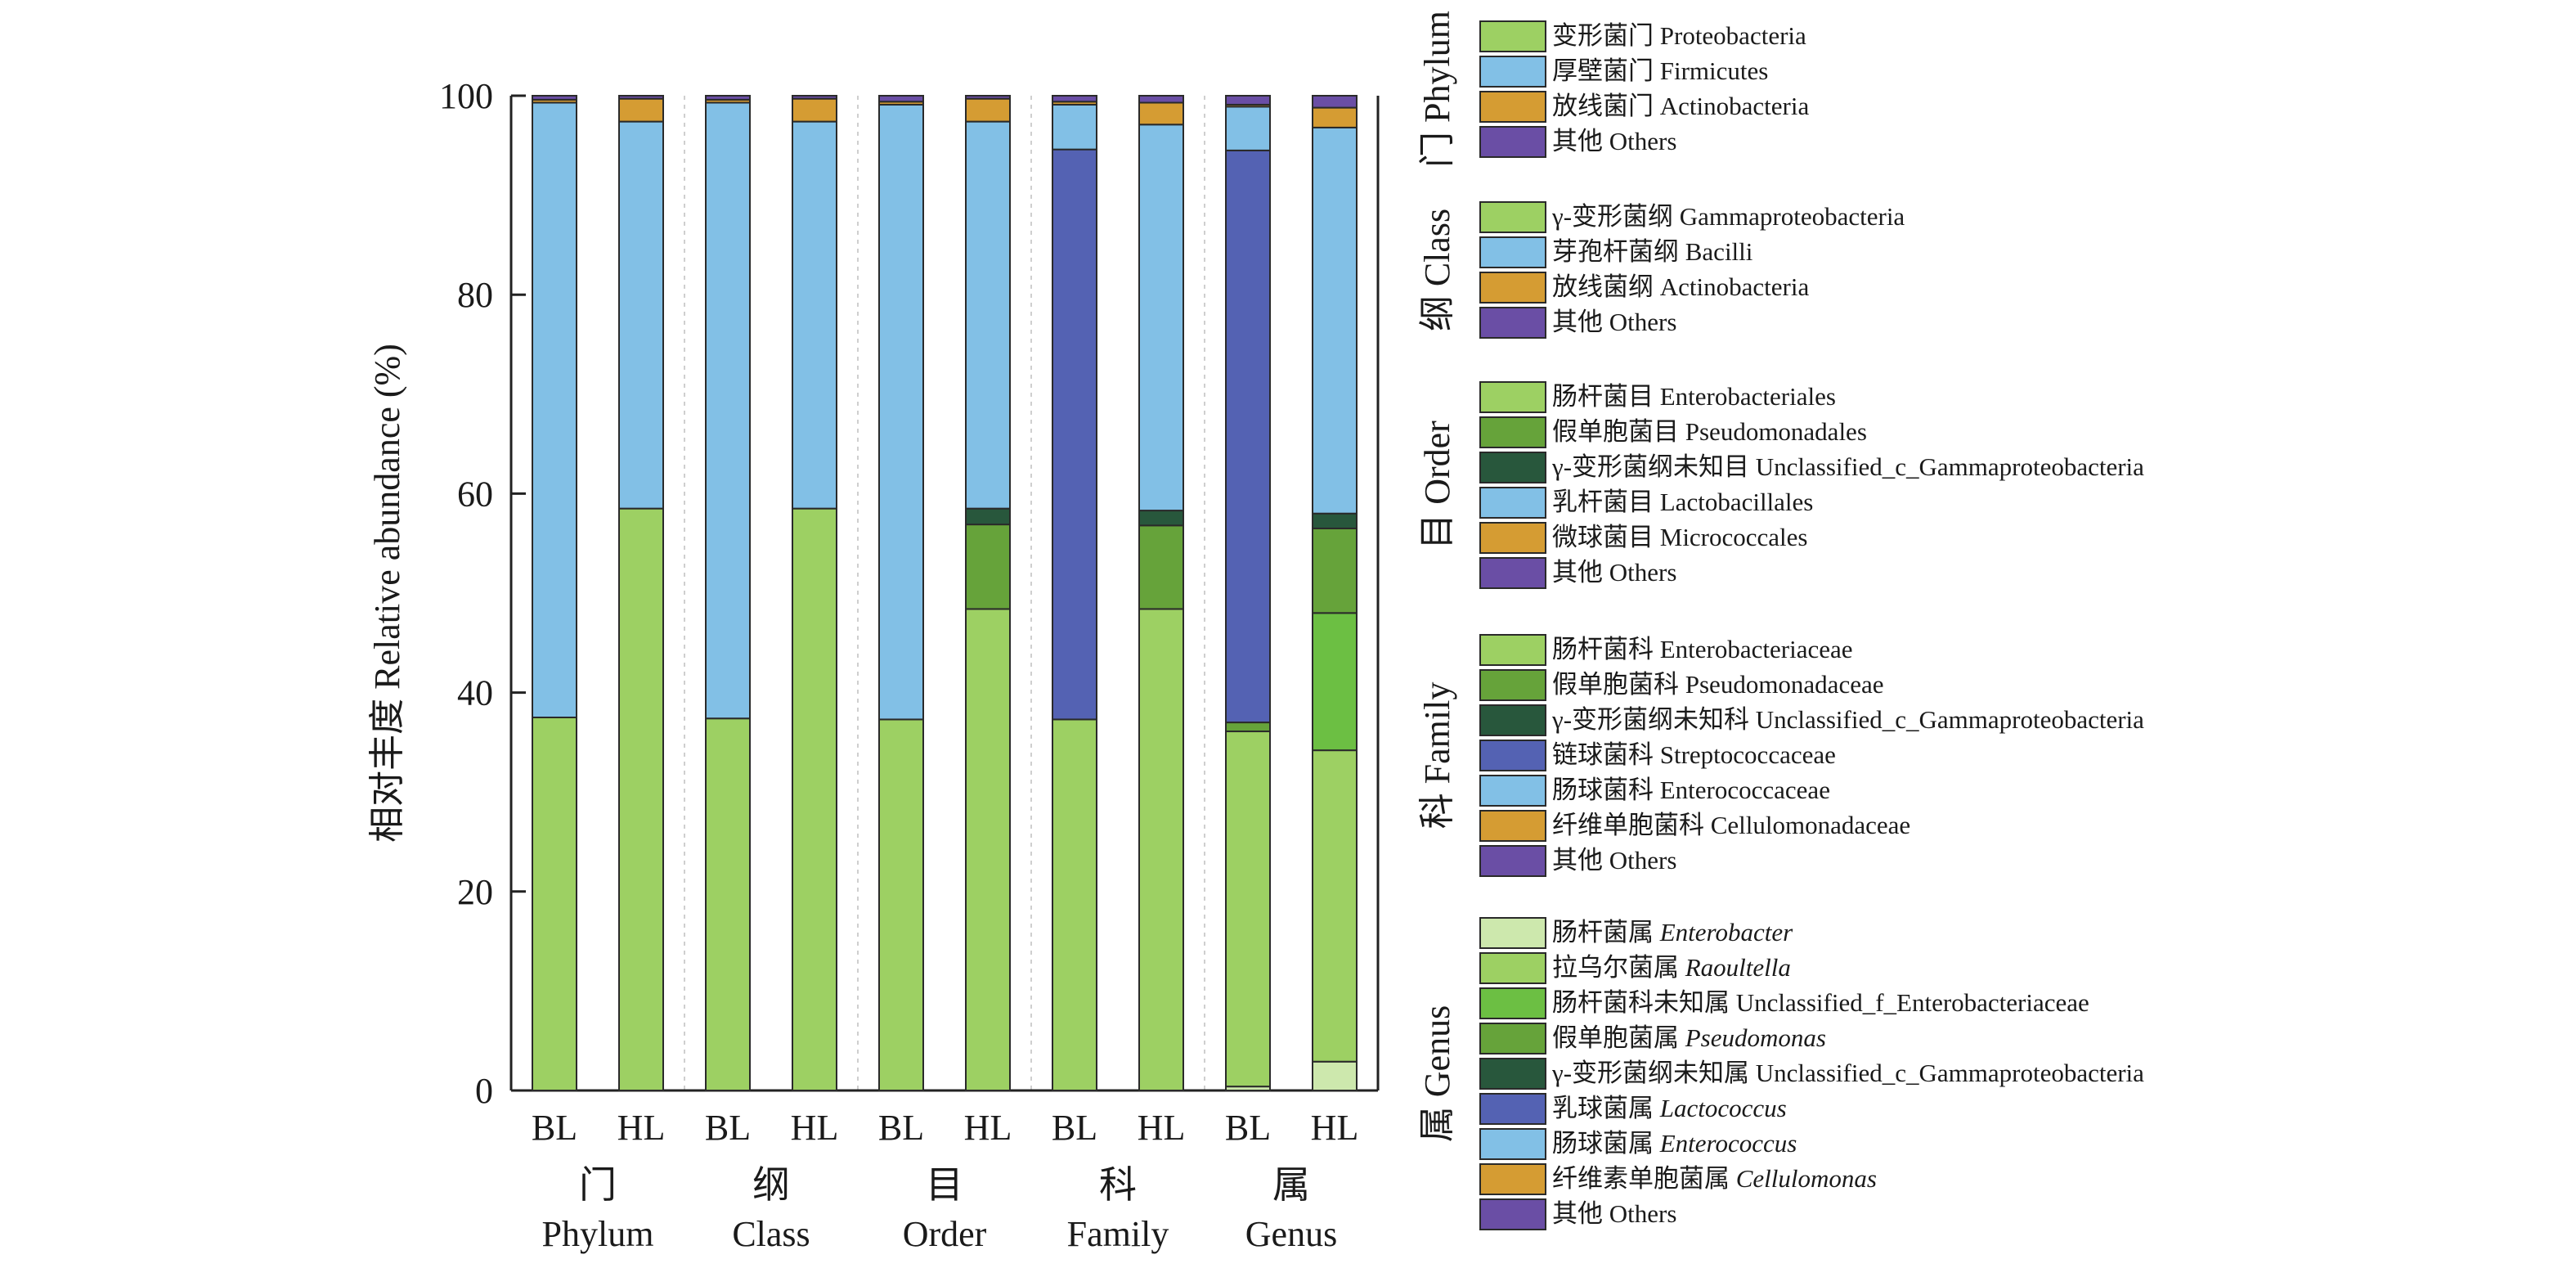  What do you see at coordinates (1654, 466) in the screenshot?
I see `legend-label-zh: γ-变形菌纲未知目` at bounding box center [1654, 466].